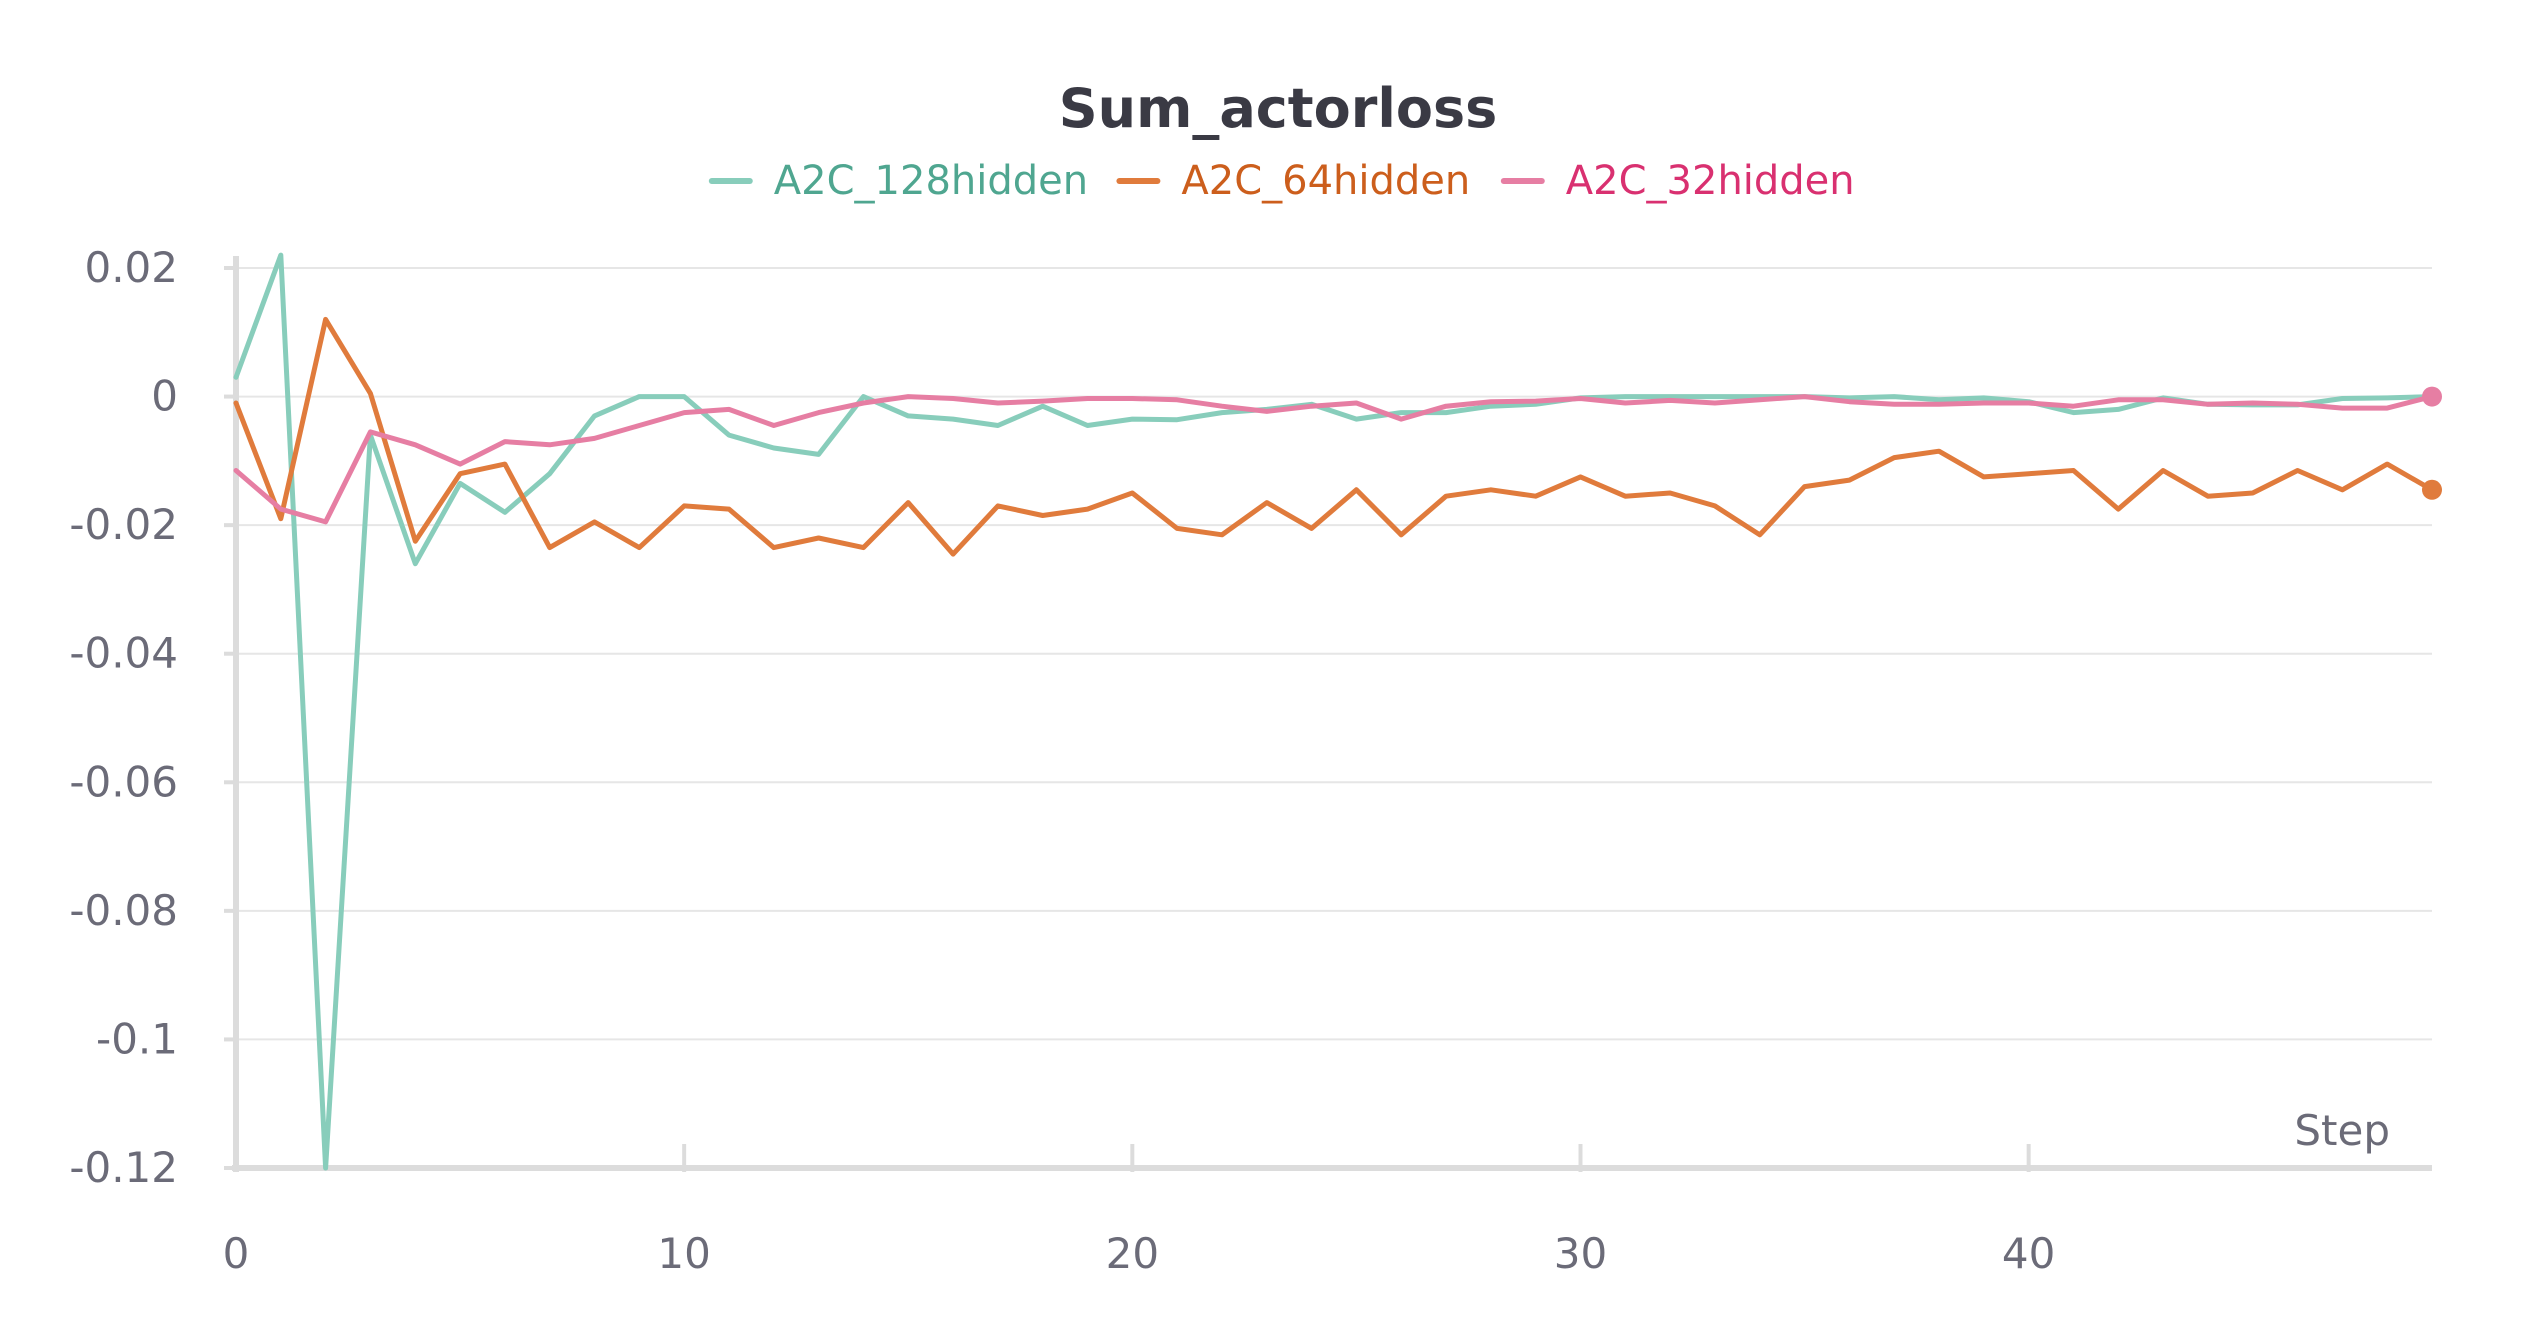 The height and width of the screenshot is (1328, 2528). I want to click on y-tick-label: -0.02, so click(123, 524).